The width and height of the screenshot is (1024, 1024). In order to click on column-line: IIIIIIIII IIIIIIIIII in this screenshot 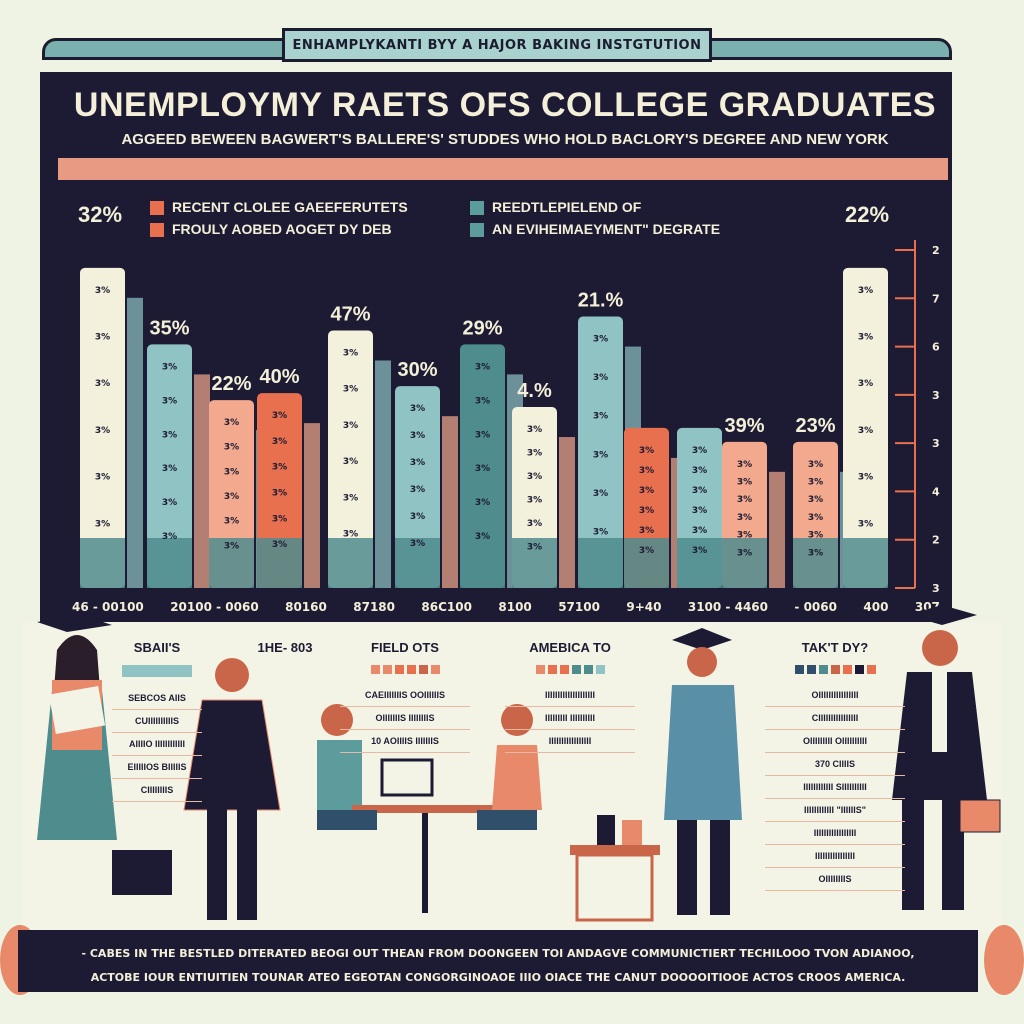, I will do `click(570, 718)`.